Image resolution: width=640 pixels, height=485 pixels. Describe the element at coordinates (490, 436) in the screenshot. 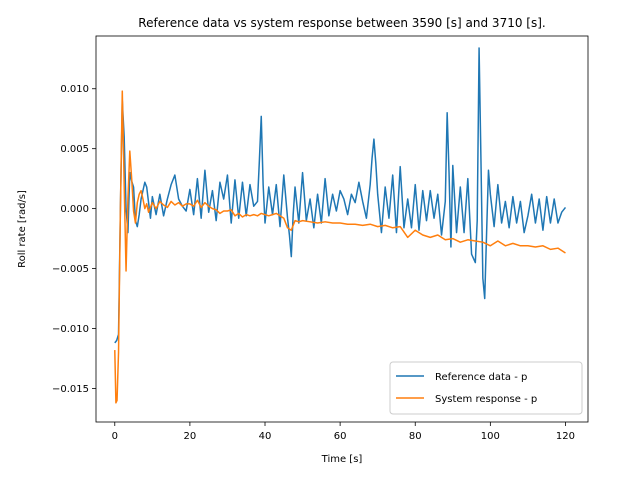

I see `x-tick-label: 100` at that location.